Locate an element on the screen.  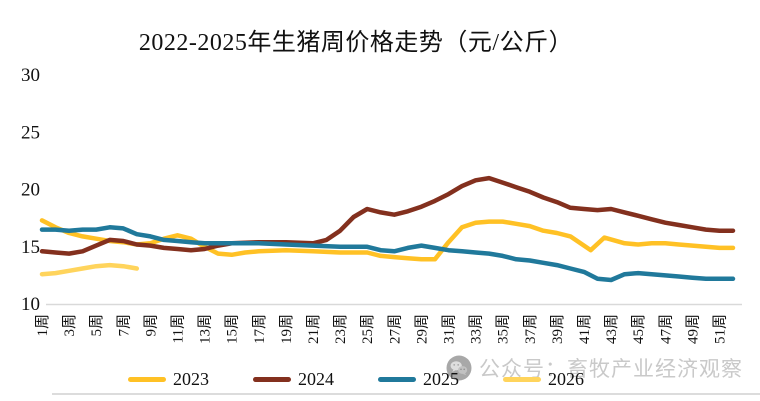
chart-title: 2022-2025年生猪周价格走势（元/公斤） is located at coordinates (356, 43).